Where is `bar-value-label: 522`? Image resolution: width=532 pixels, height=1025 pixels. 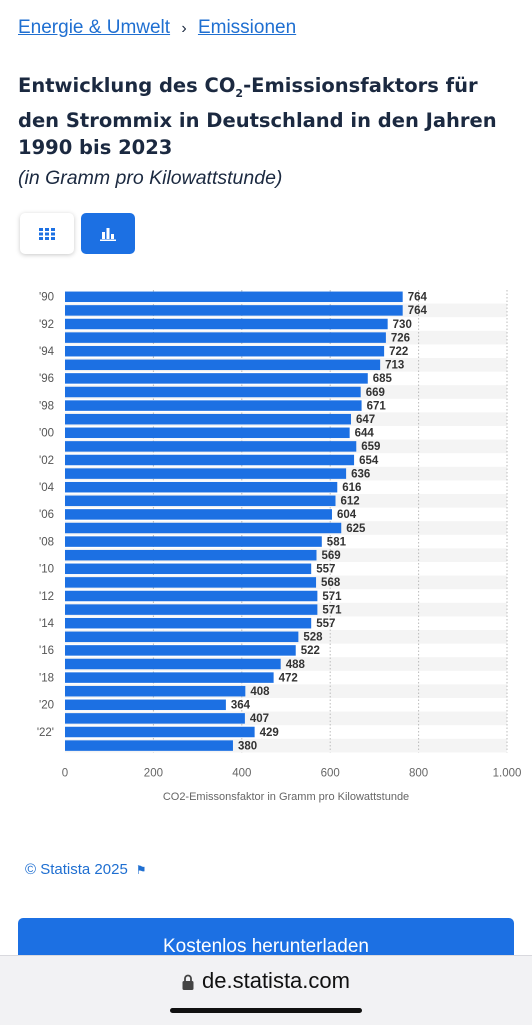
bar-value-label: 522 is located at coordinates (310, 651).